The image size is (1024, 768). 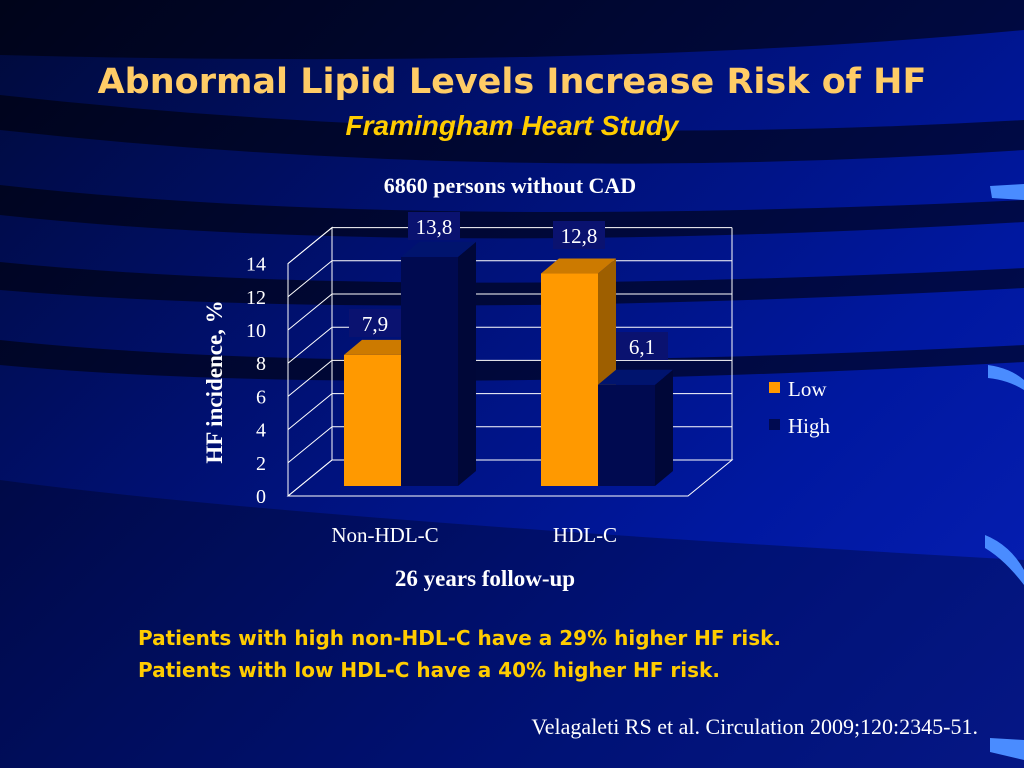 What do you see at coordinates (774, 387) in the screenshot?
I see `legend-swatch-low` at bounding box center [774, 387].